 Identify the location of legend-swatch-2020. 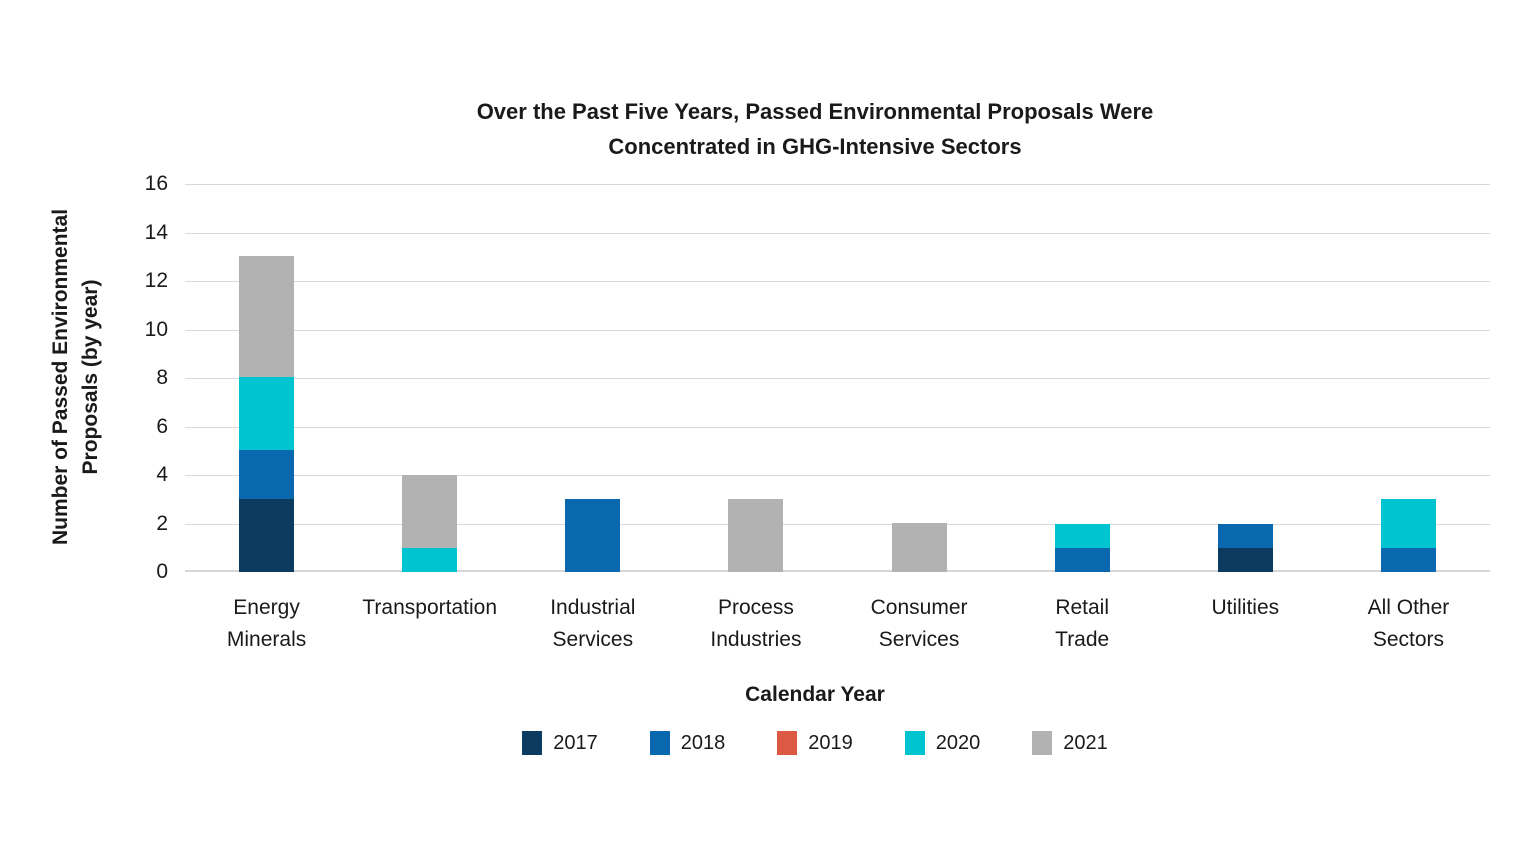
(914, 743).